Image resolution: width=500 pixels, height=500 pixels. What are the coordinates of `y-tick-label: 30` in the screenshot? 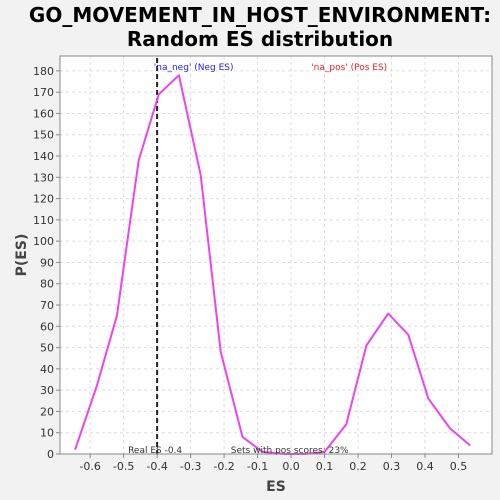 It's located at (47, 390).